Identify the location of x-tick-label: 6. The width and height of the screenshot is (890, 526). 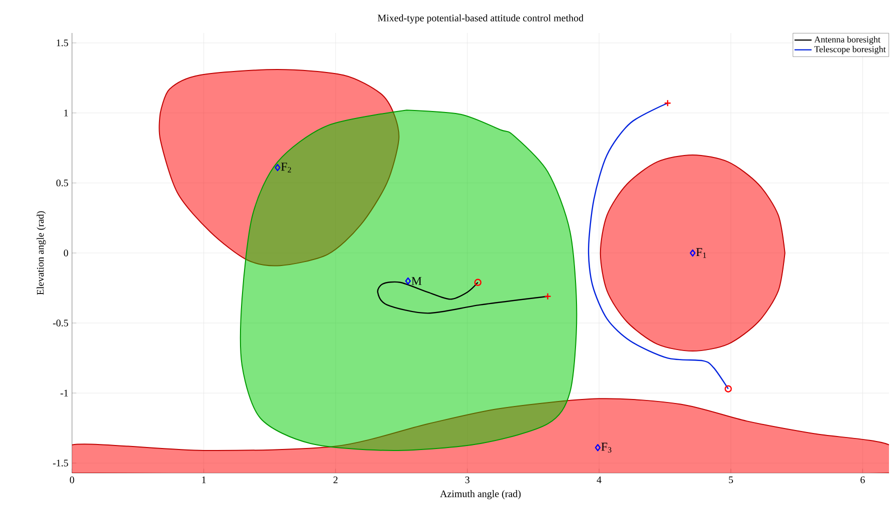
(862, 480).